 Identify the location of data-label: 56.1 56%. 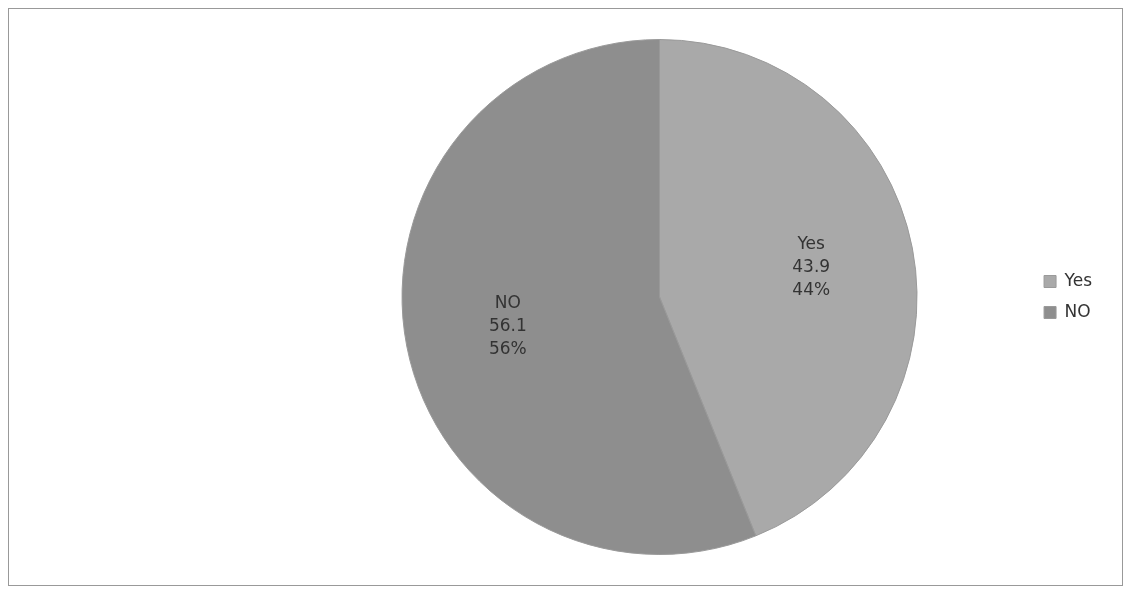
(507, 336).